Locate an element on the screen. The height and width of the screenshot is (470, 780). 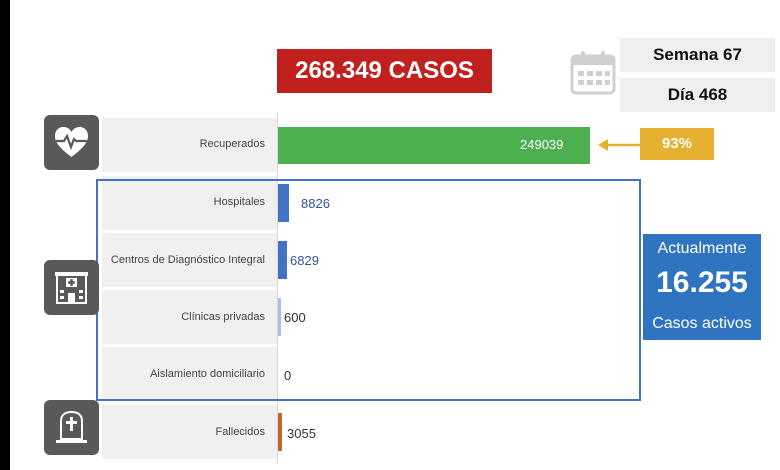
data-label-home: 0 is located at coordinates (288, 375).